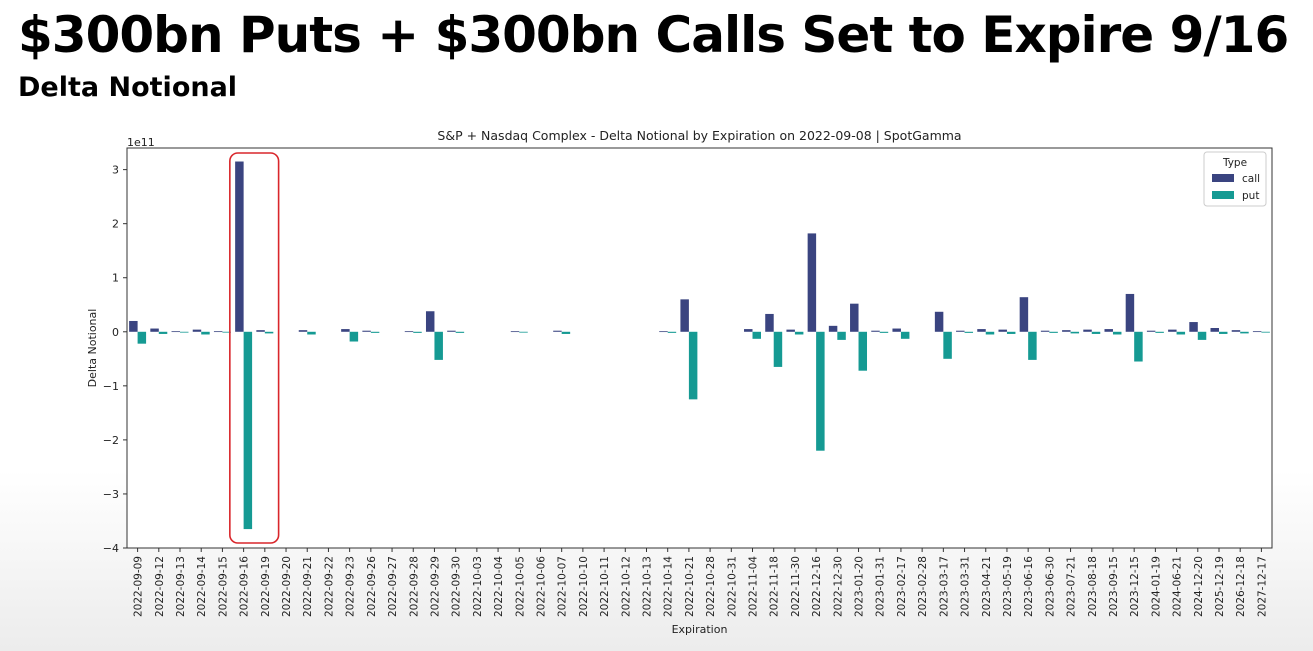 The image size is (1313, 651). What do you see at coordinates (499, 586) in the screenshot?
I see `x-tick-label: 2022-10-04` at bounding box center [499, 586].